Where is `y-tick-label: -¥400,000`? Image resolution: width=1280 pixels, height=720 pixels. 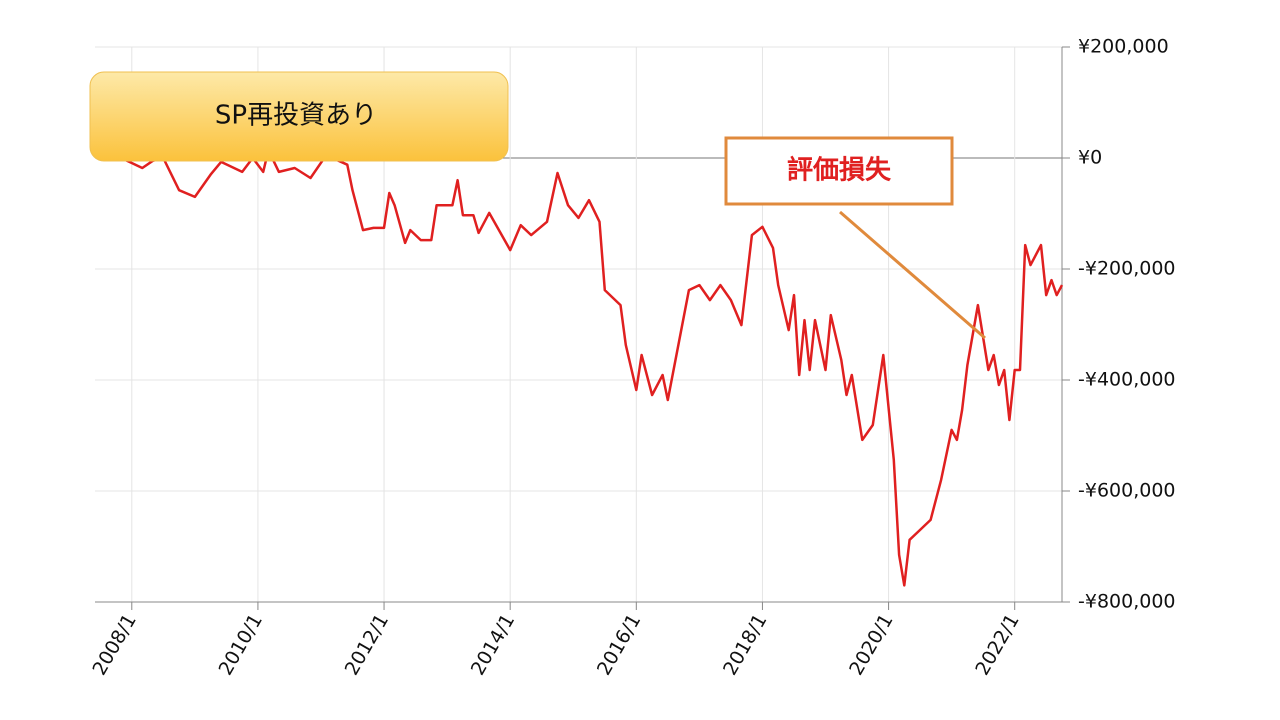
y-tick-label: -¥400,000 is located at coordinates (1127, 380).